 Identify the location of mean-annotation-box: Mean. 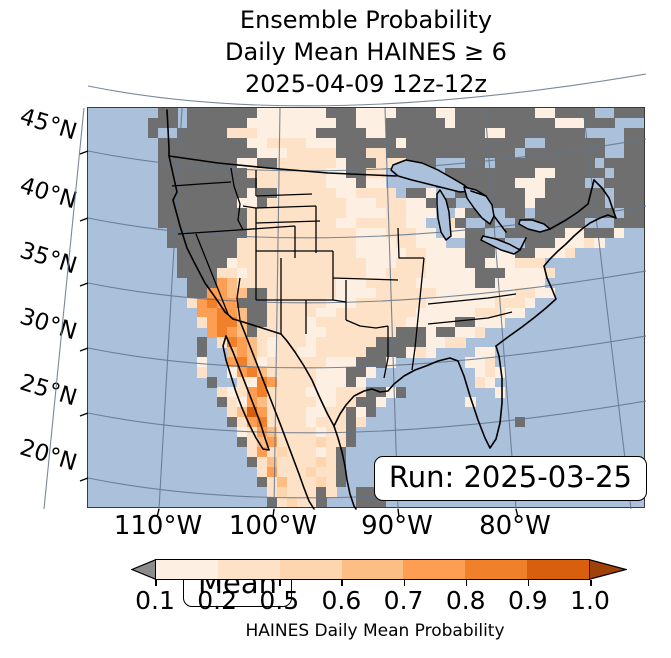
(238, 584).